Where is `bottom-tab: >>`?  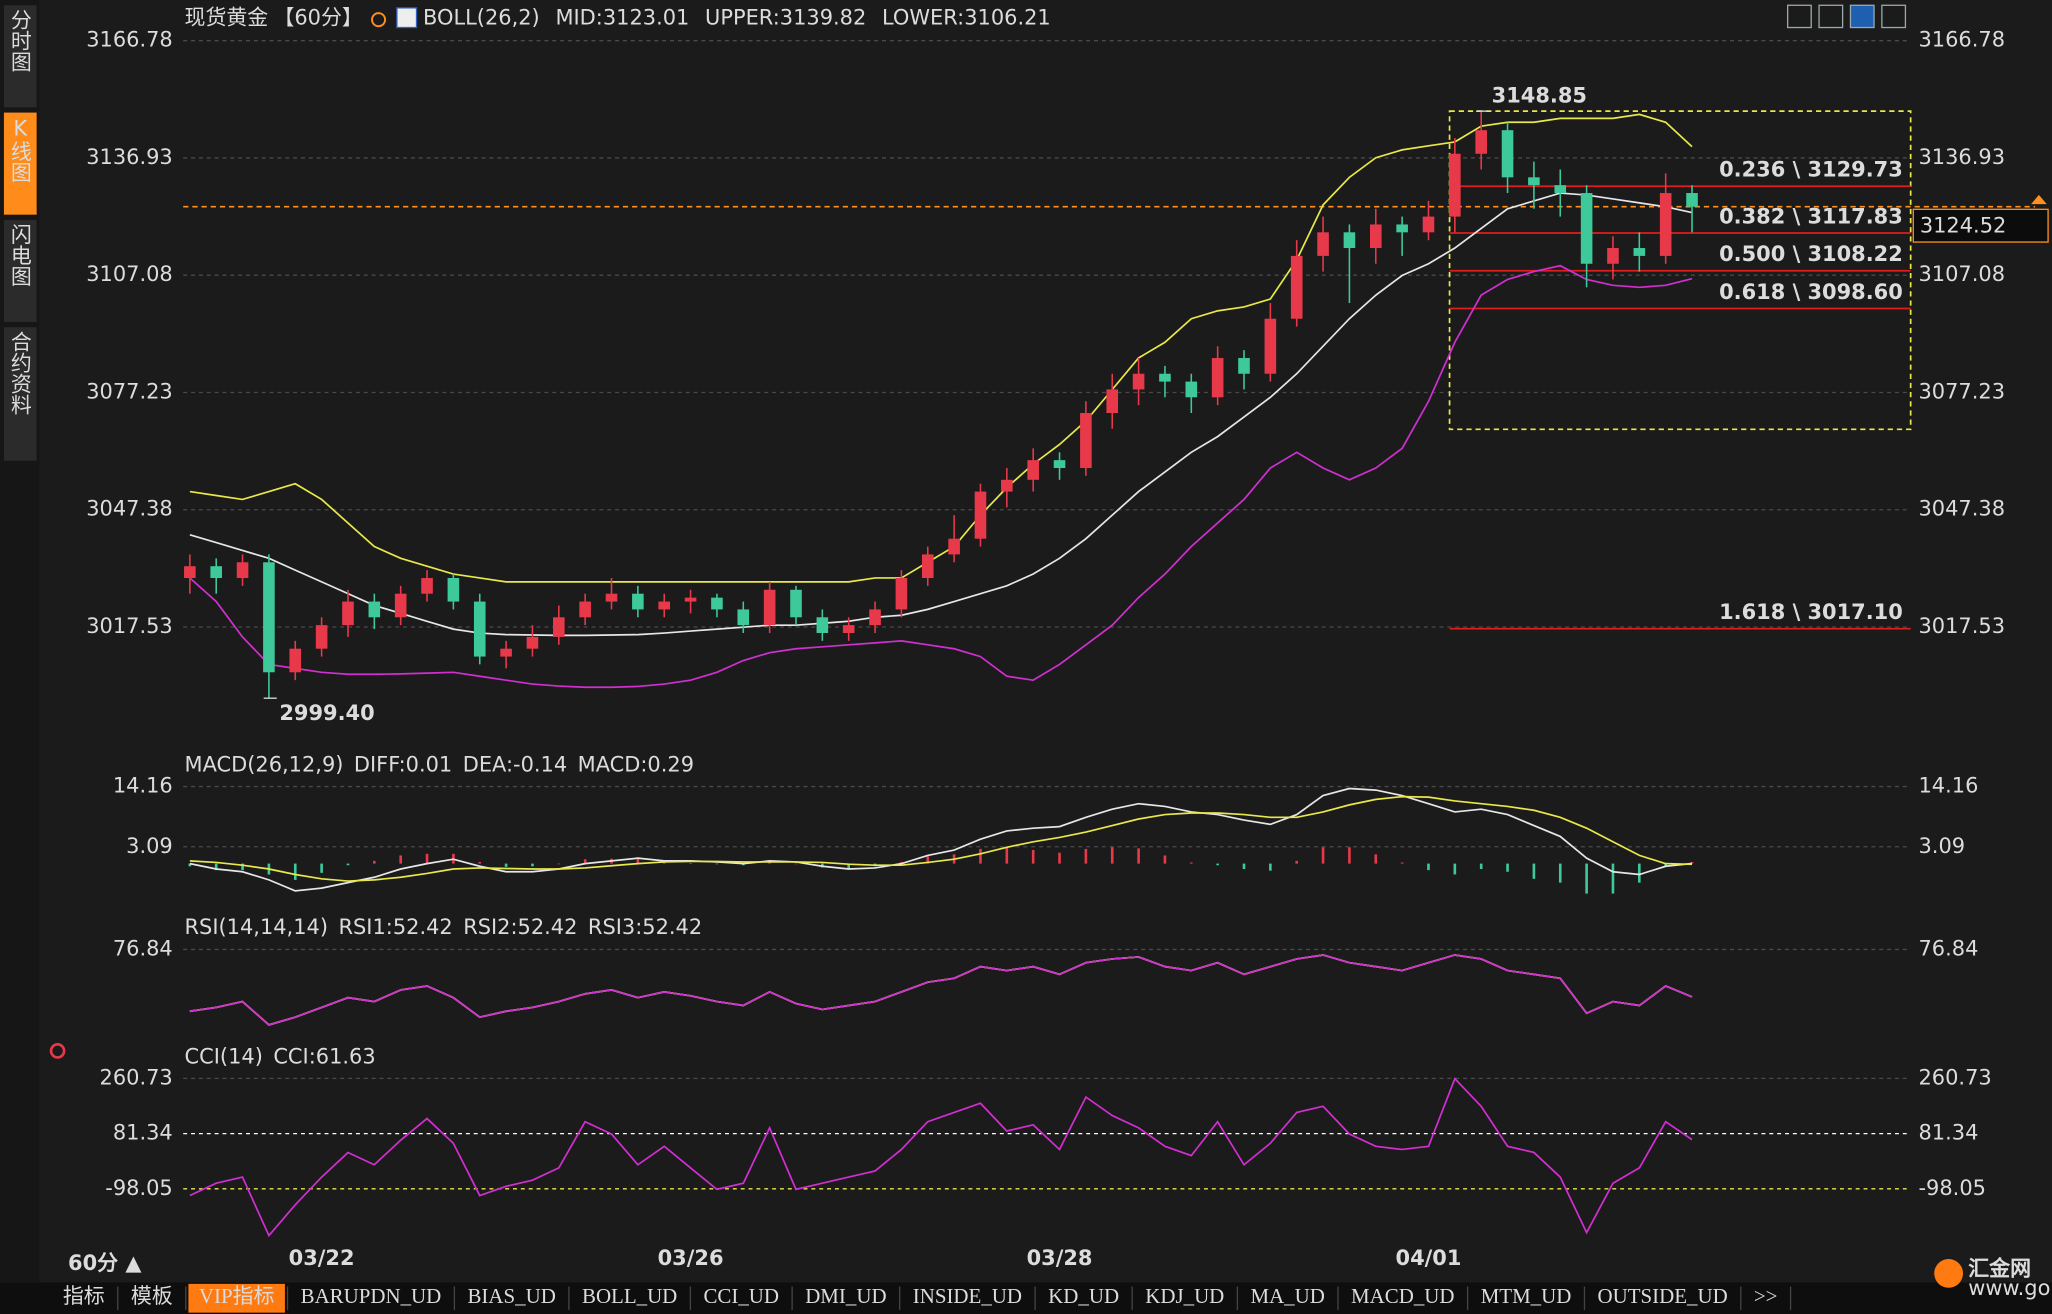
bottom-tab: >> is located at coordinates (1765, 1298).